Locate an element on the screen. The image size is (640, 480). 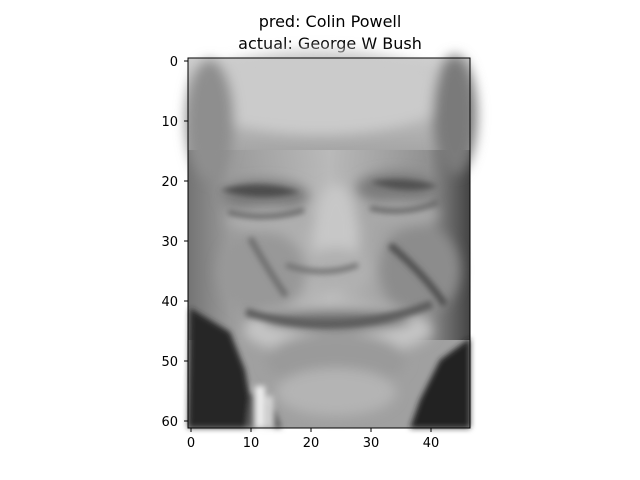
y-tick-50: 50 is located at coordinates (174, 362).